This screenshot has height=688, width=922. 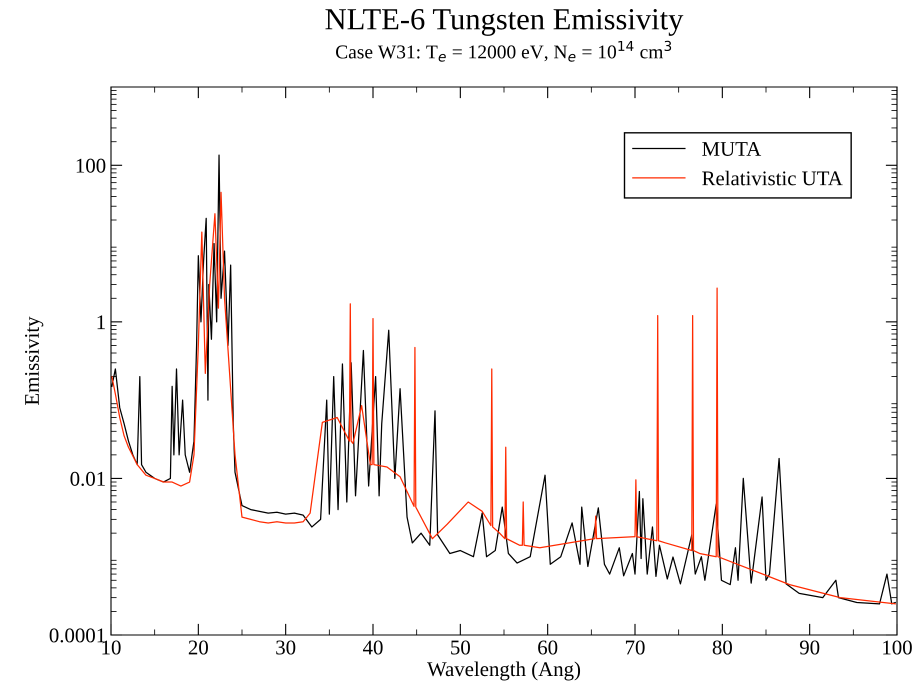 I want to click on x-tick-label: 100, so click(x=897, y=647).